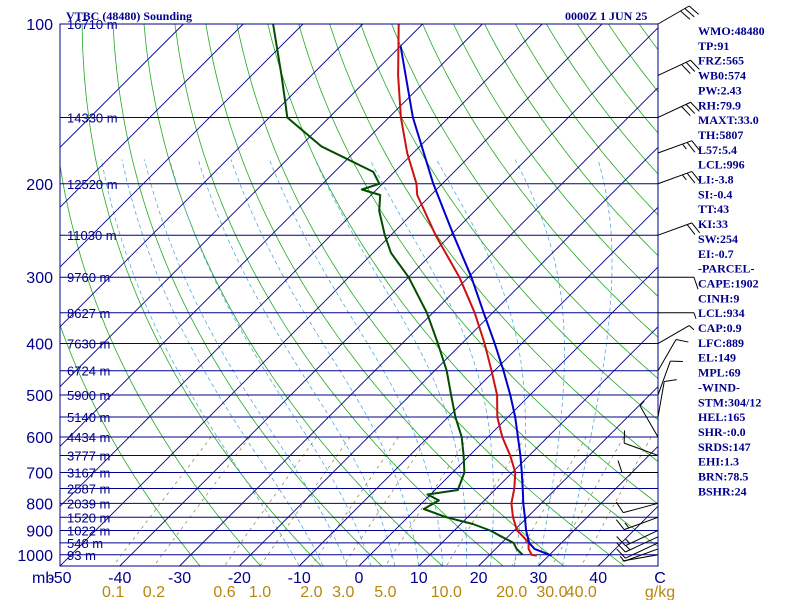 This screenshot has width=800, height=600. Describe the element at coordinates (718, 462) in the screenshot. I see `index-line: EHI:1.3` at that location.